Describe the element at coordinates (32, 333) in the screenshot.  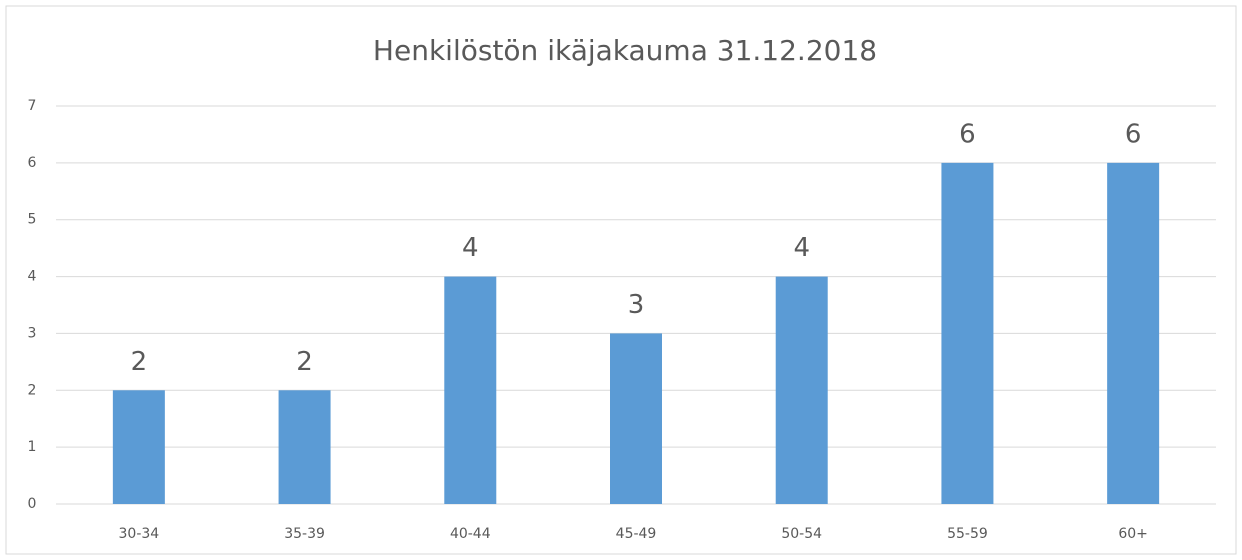
I see `y-tick-label: 3` at that location.